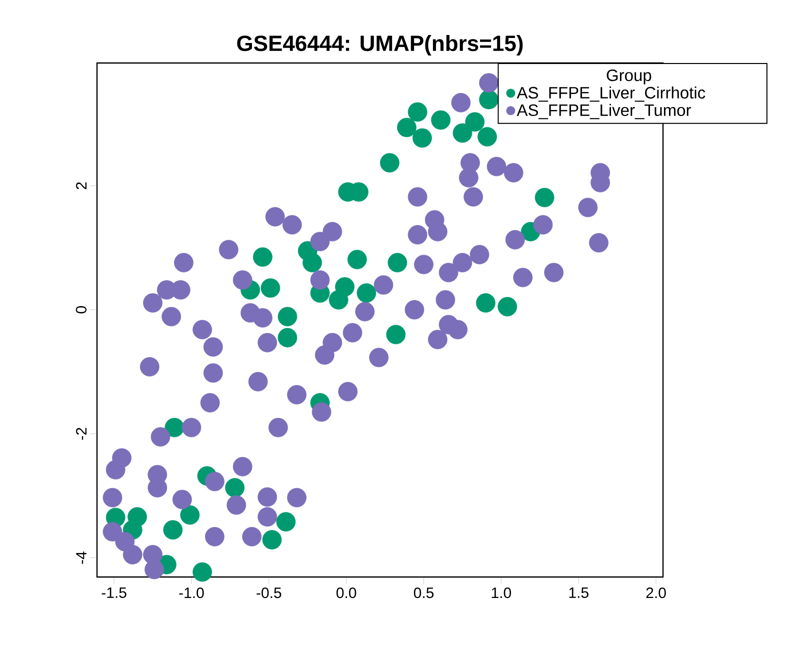  I want to click on y-tick-label: 2, so click(81, 186).